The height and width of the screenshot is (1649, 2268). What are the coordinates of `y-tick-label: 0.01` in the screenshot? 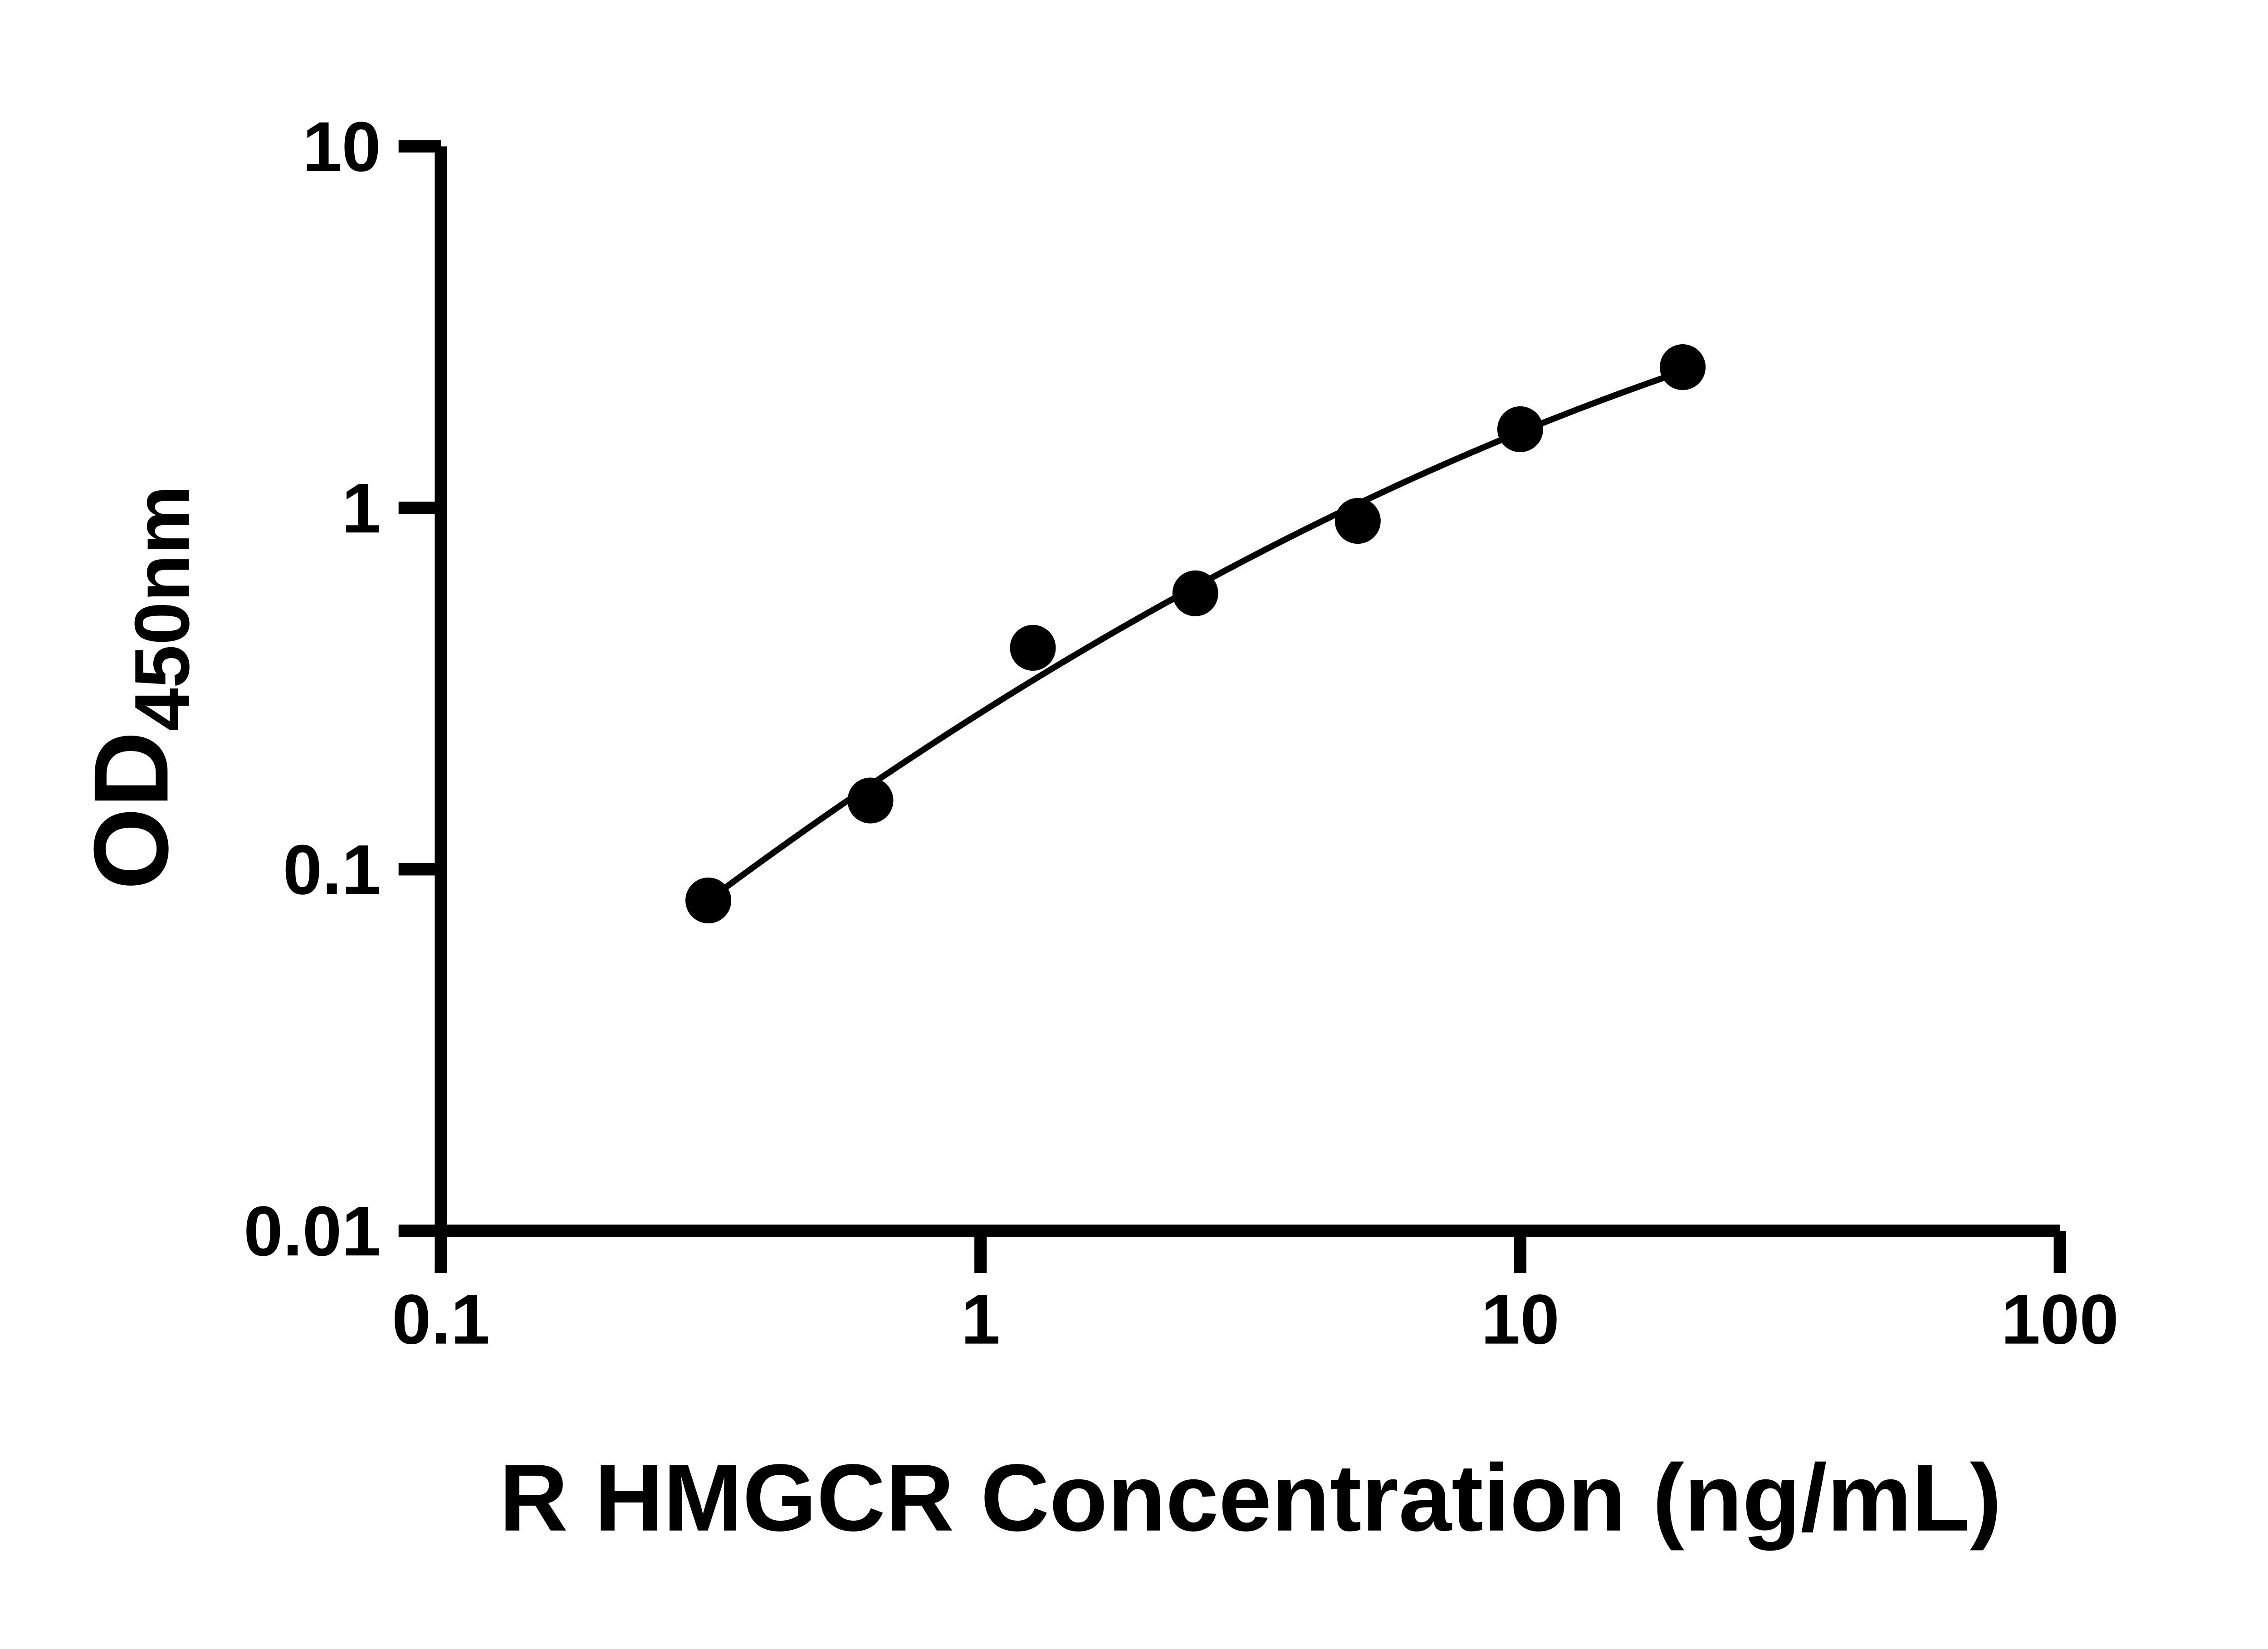 It's located at (312, 1230).